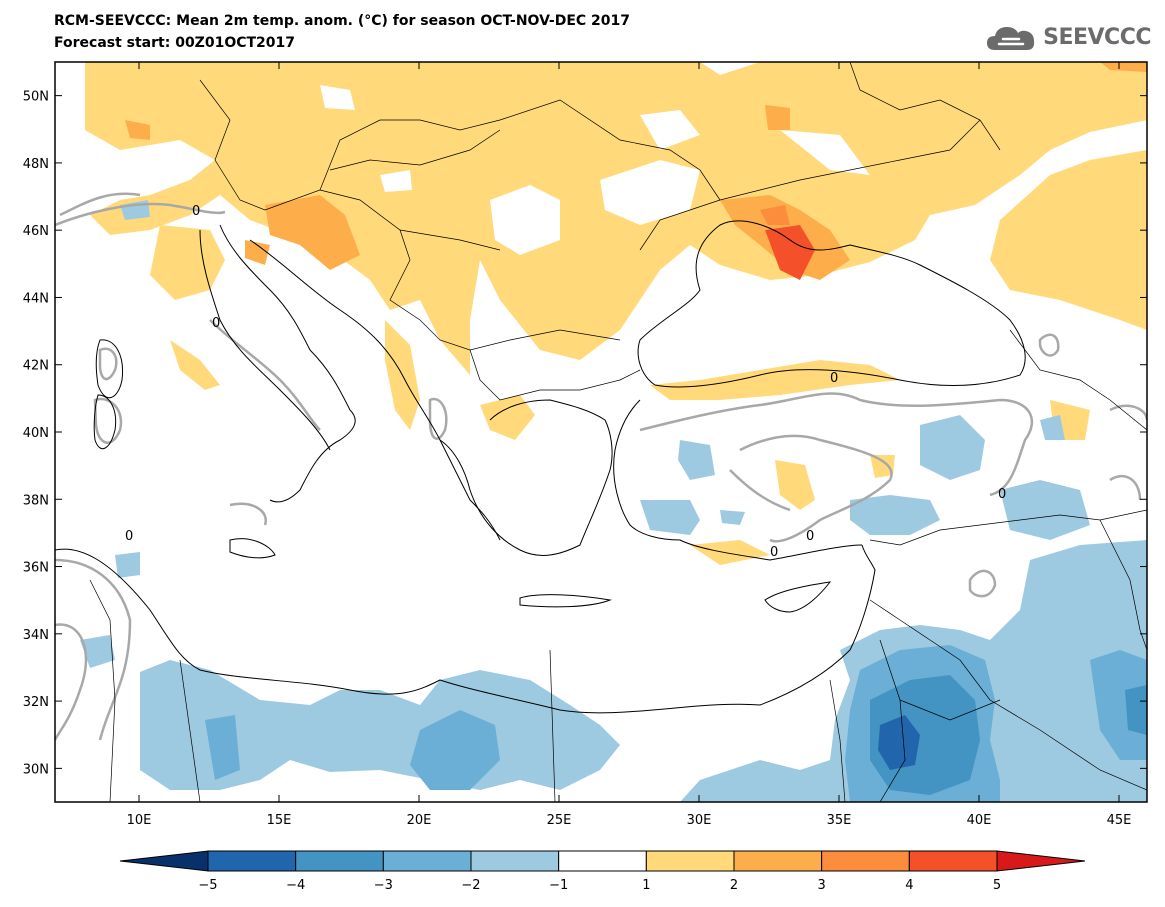 This screenshot has height=907, width=1165. I want to click on seevccc-logo: SEEVCCC, so click(1068, 37).